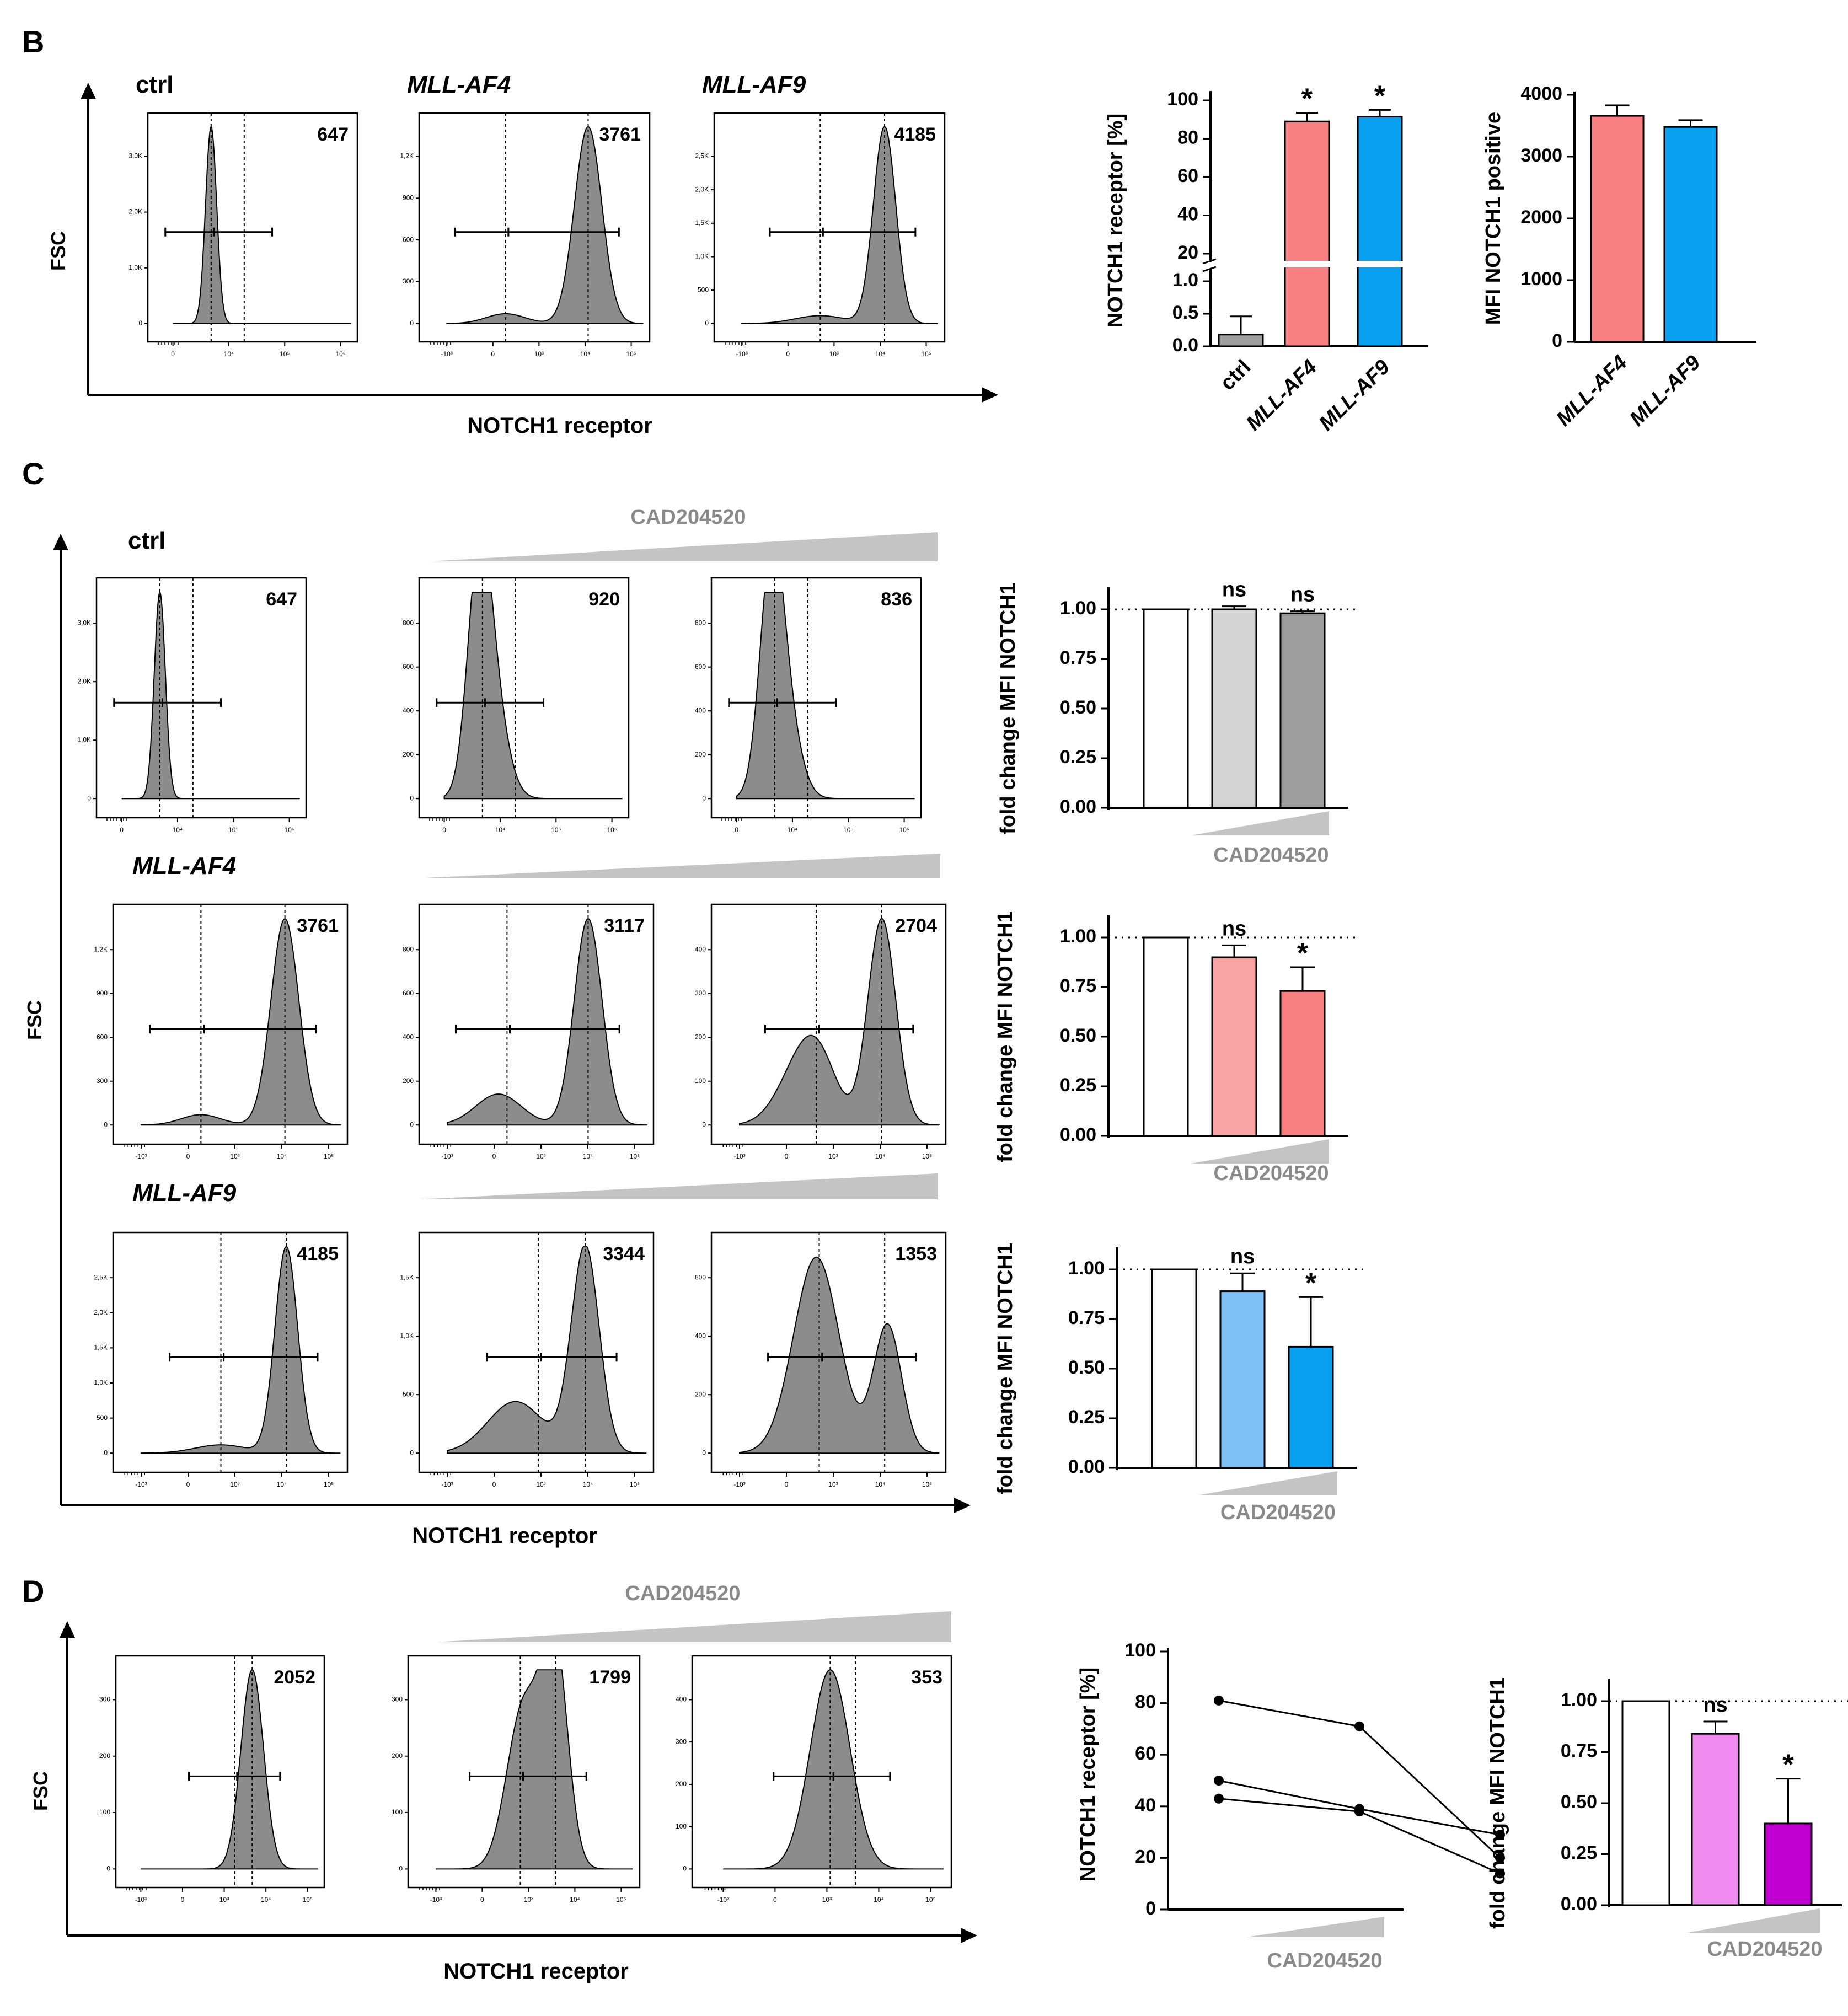 This screenshot has height=2016, width=1848. I want to click on y-tick-label: 2,5K, so click(101, 1277).